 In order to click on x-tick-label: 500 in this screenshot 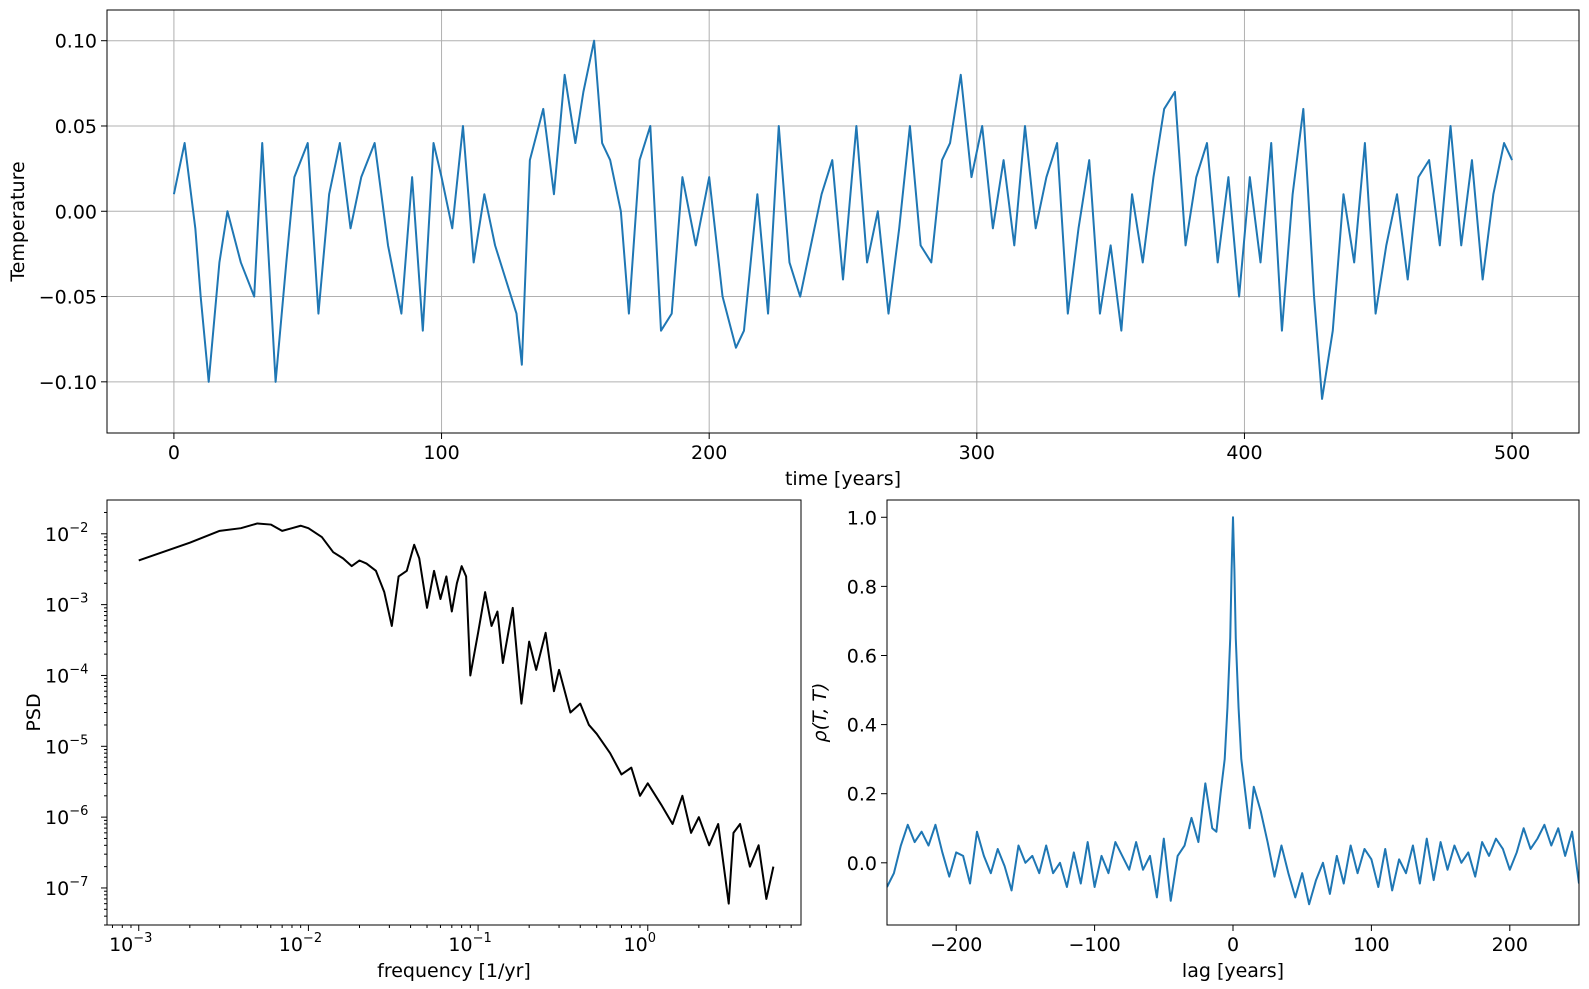, I will do `click(1512, 453)`.